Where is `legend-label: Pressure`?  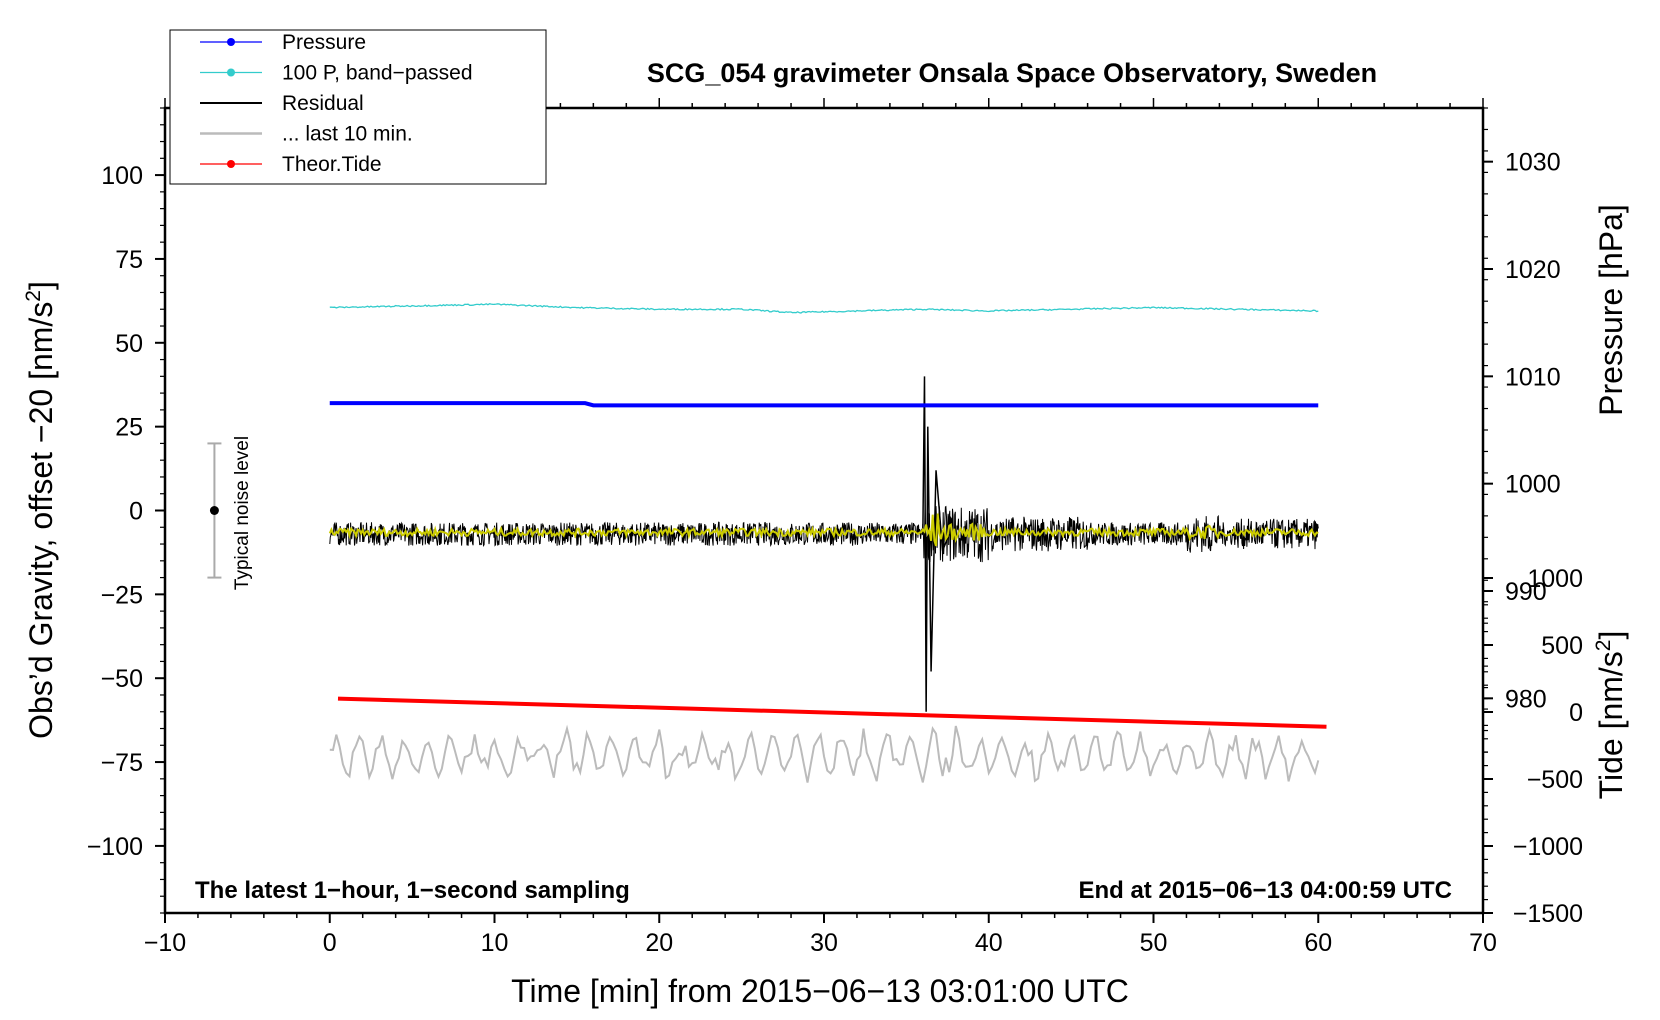 legend-label: Pressure is located at coordinates (324, 42).